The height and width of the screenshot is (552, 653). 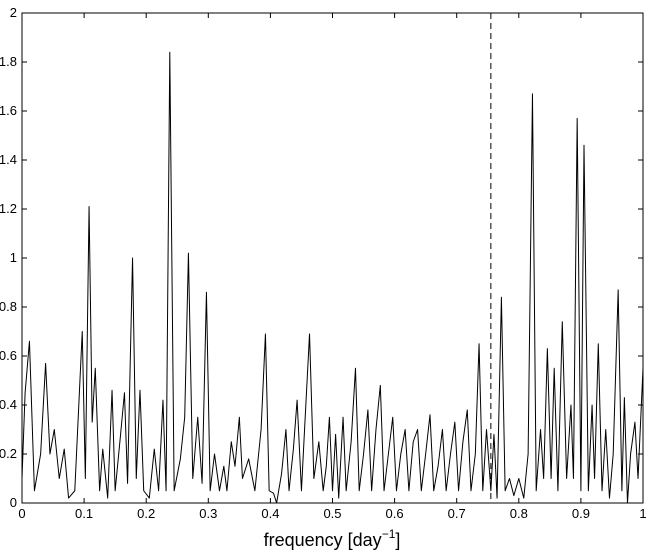 I want to click on x-tick-label: 0.4, so click(x=270, y=513).